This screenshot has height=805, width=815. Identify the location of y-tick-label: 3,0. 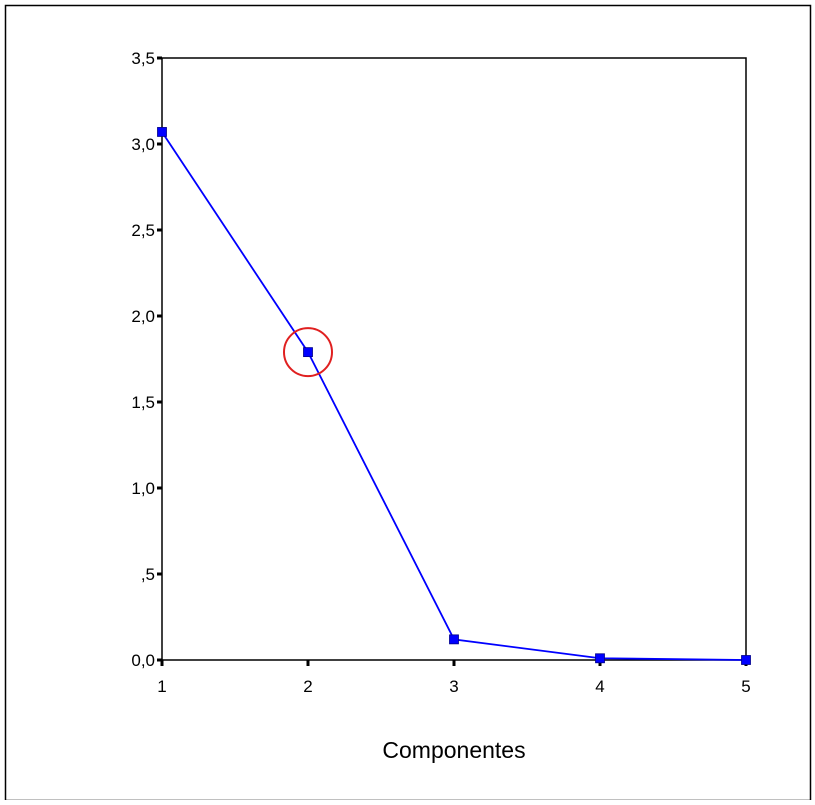
(143, 144).